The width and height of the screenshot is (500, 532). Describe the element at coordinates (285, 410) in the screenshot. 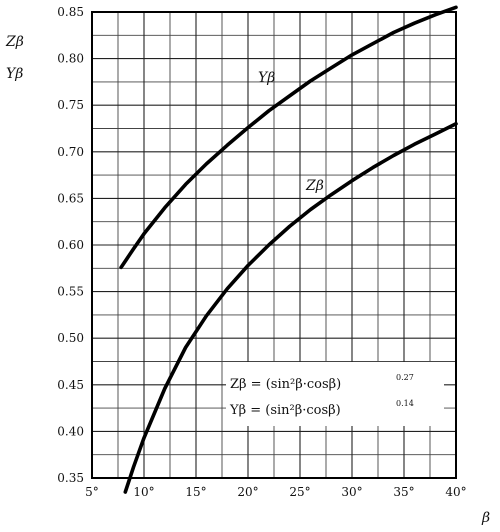

I see `formula-y: Yβ = (sin²β·cosβ)` at that location.